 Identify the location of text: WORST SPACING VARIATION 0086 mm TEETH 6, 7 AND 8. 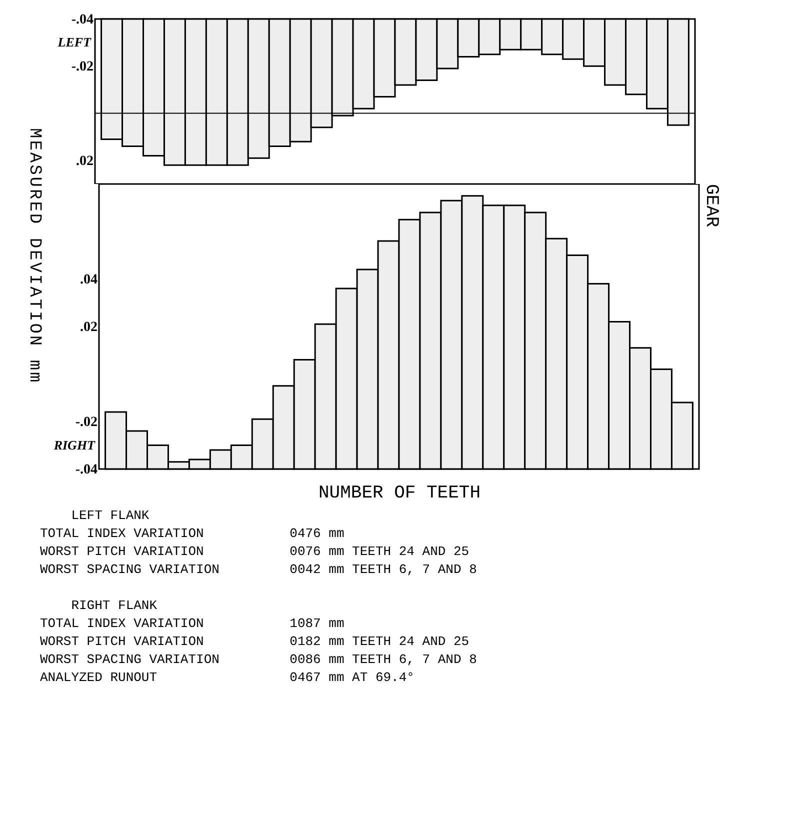
(259, 660).